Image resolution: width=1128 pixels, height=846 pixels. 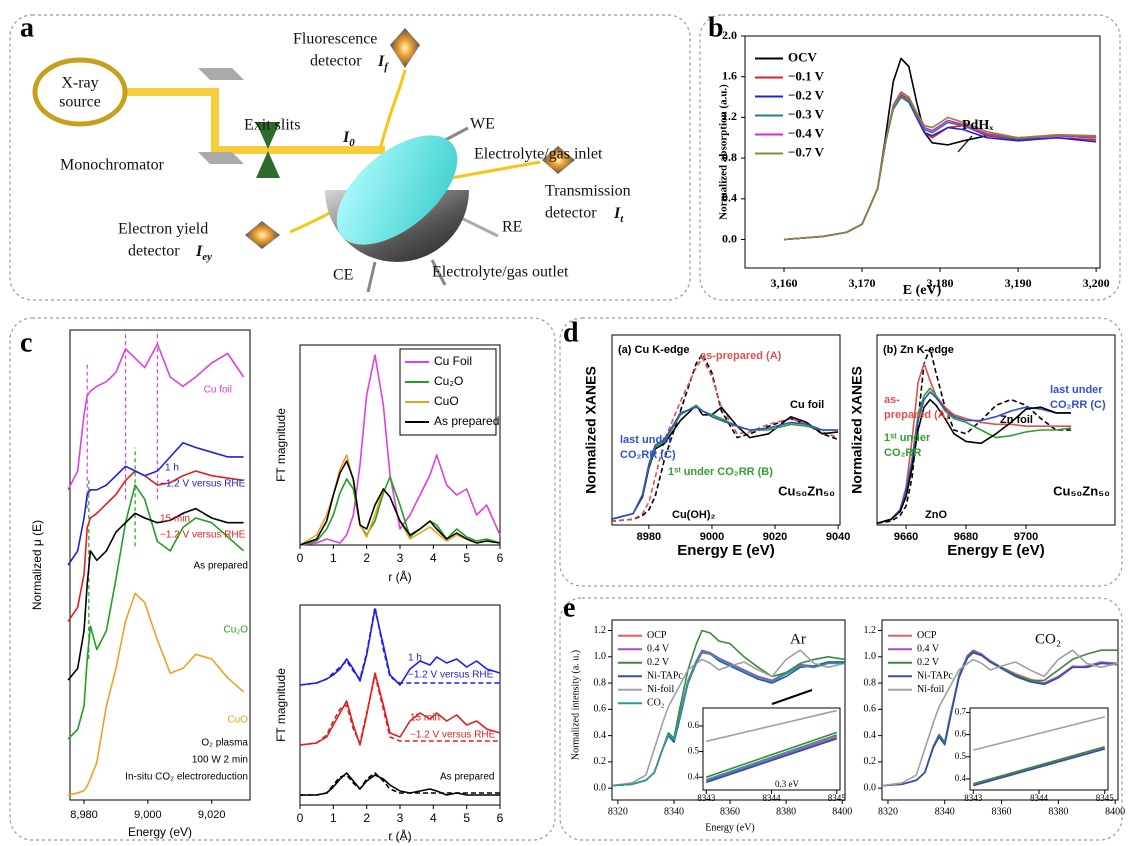 What do you see at coordinates (399, 576) in the screenshot?
I see `x-axis-label: r (Å)` at bounding box center [399, 576].